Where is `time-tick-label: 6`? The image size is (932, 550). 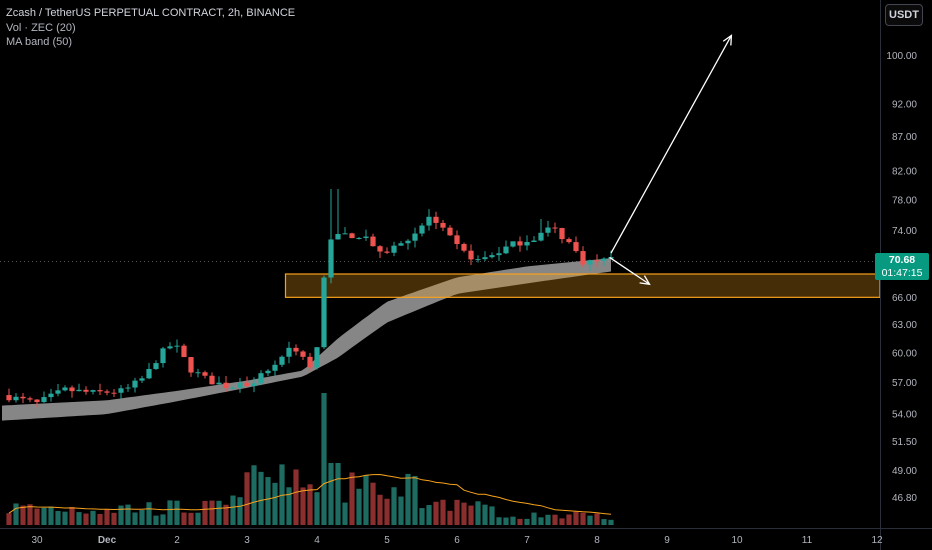
time-tick-label: 6 is located at coordinates (457, 540).